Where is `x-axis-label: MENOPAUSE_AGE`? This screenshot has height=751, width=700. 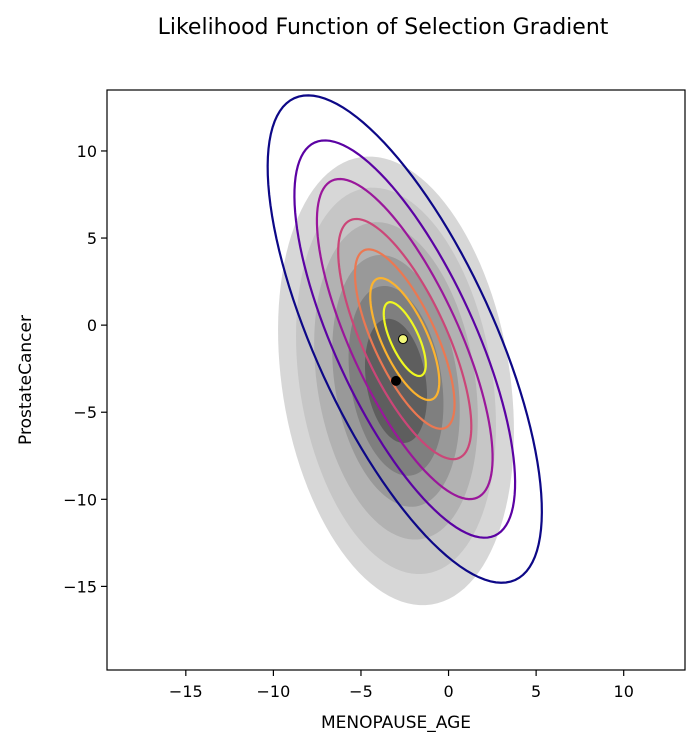
x-axis-label: MENOPAUSE_AGE is located at coordinates (396, 723).